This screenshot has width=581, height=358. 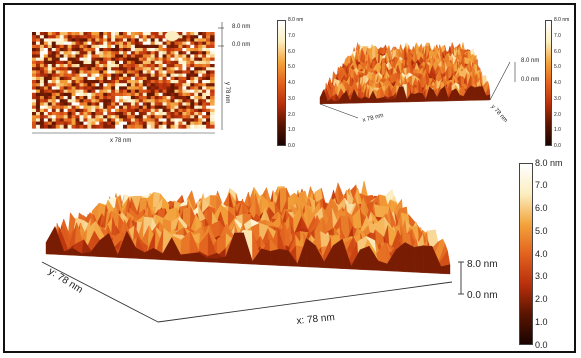 What do you see at coordinates (281, 83) in the screenshot?
I see `tl-colorbar` at bounding box center [281, 83].